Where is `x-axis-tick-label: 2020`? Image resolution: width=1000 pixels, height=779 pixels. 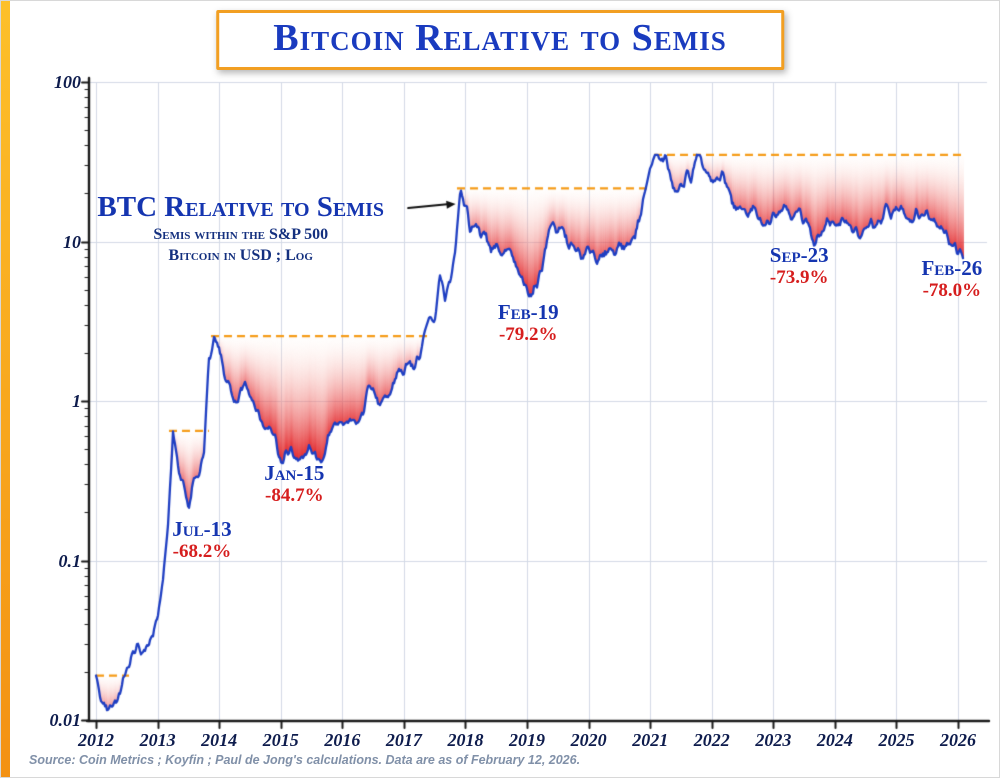 x-axis-tick-label: 2020 is located at coordinates (588, 740).